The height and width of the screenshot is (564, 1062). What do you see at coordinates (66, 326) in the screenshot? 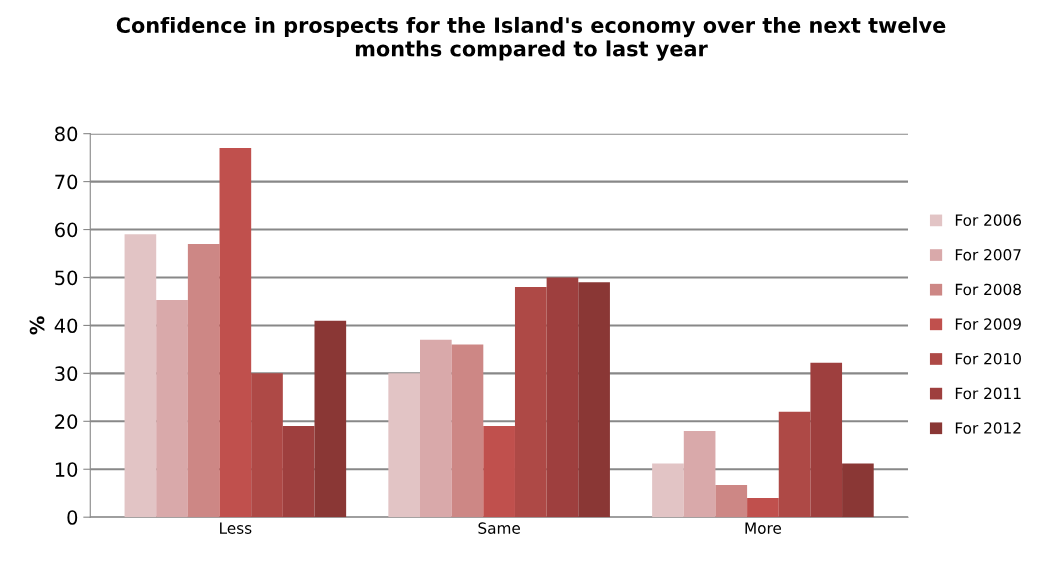
I see `y-tick-label: 40` at bounding box center [66, 326].